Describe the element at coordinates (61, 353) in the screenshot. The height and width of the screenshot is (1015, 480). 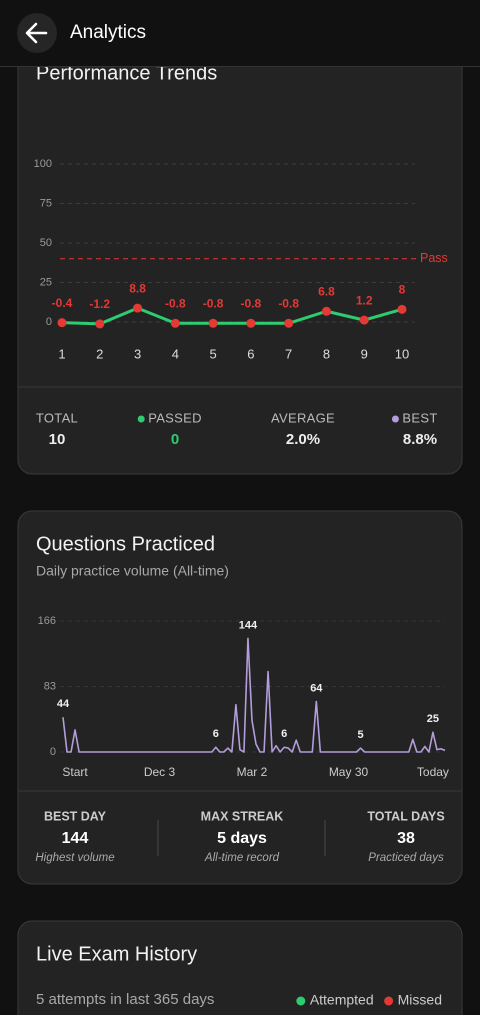
I see `x-tick-label: 1` at that location.